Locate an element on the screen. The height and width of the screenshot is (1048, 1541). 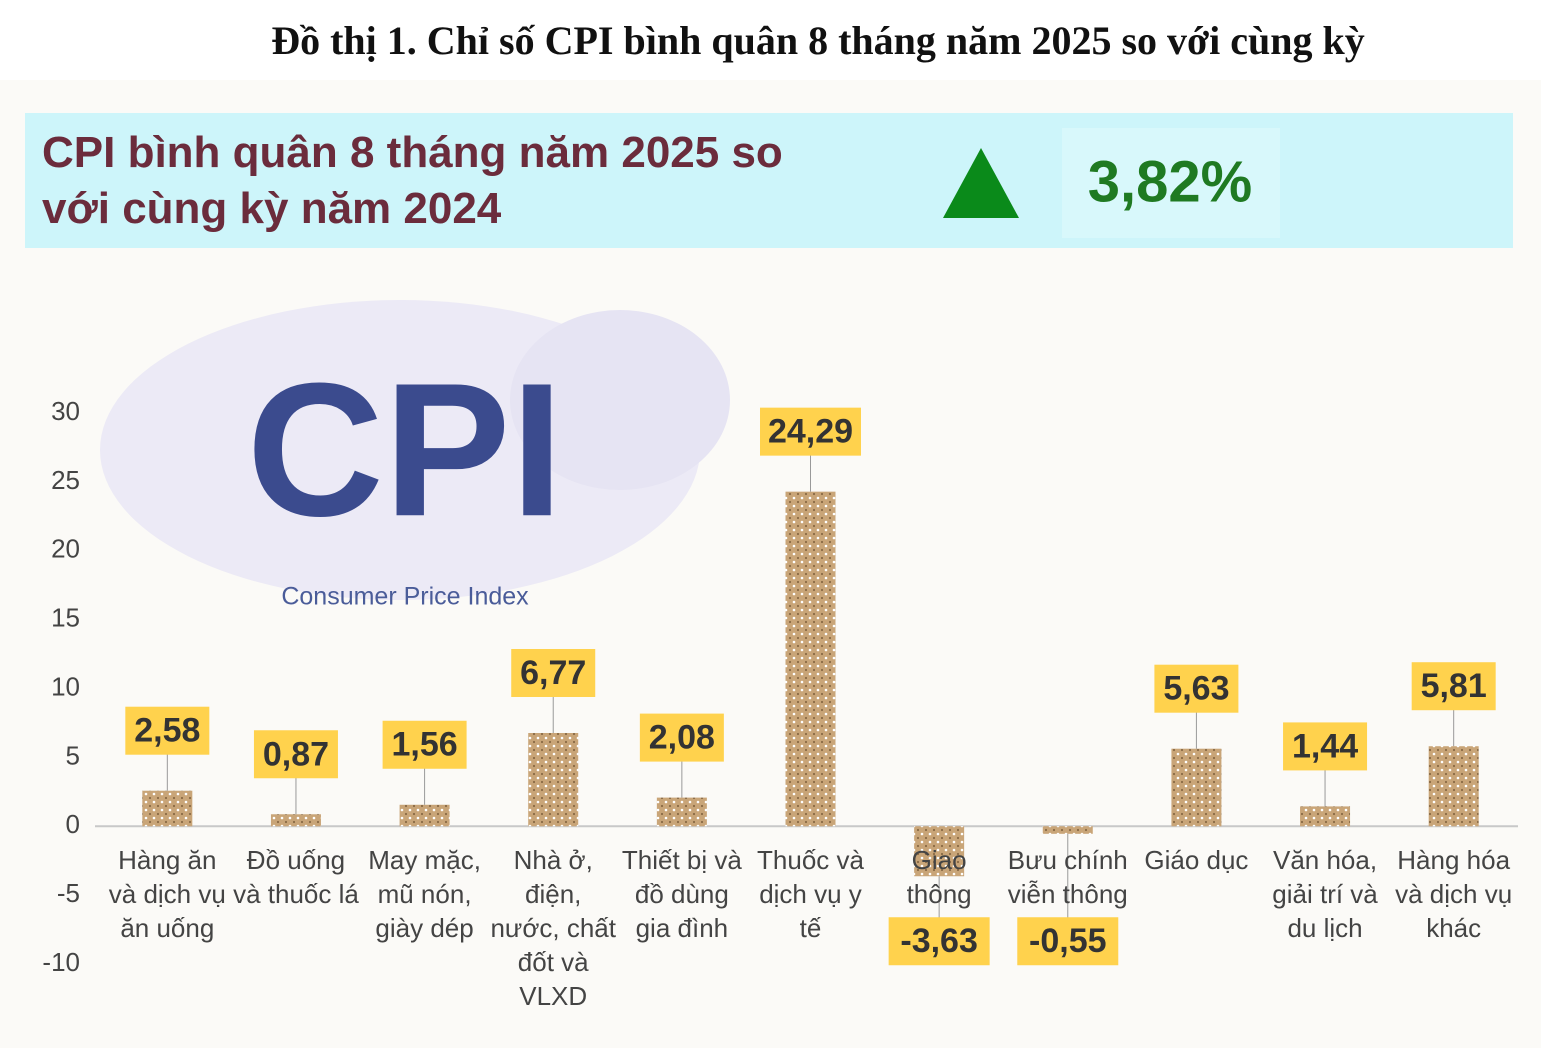
x-tick-label: Bưu chính viễn thông is located at coordinates (1067, 877).